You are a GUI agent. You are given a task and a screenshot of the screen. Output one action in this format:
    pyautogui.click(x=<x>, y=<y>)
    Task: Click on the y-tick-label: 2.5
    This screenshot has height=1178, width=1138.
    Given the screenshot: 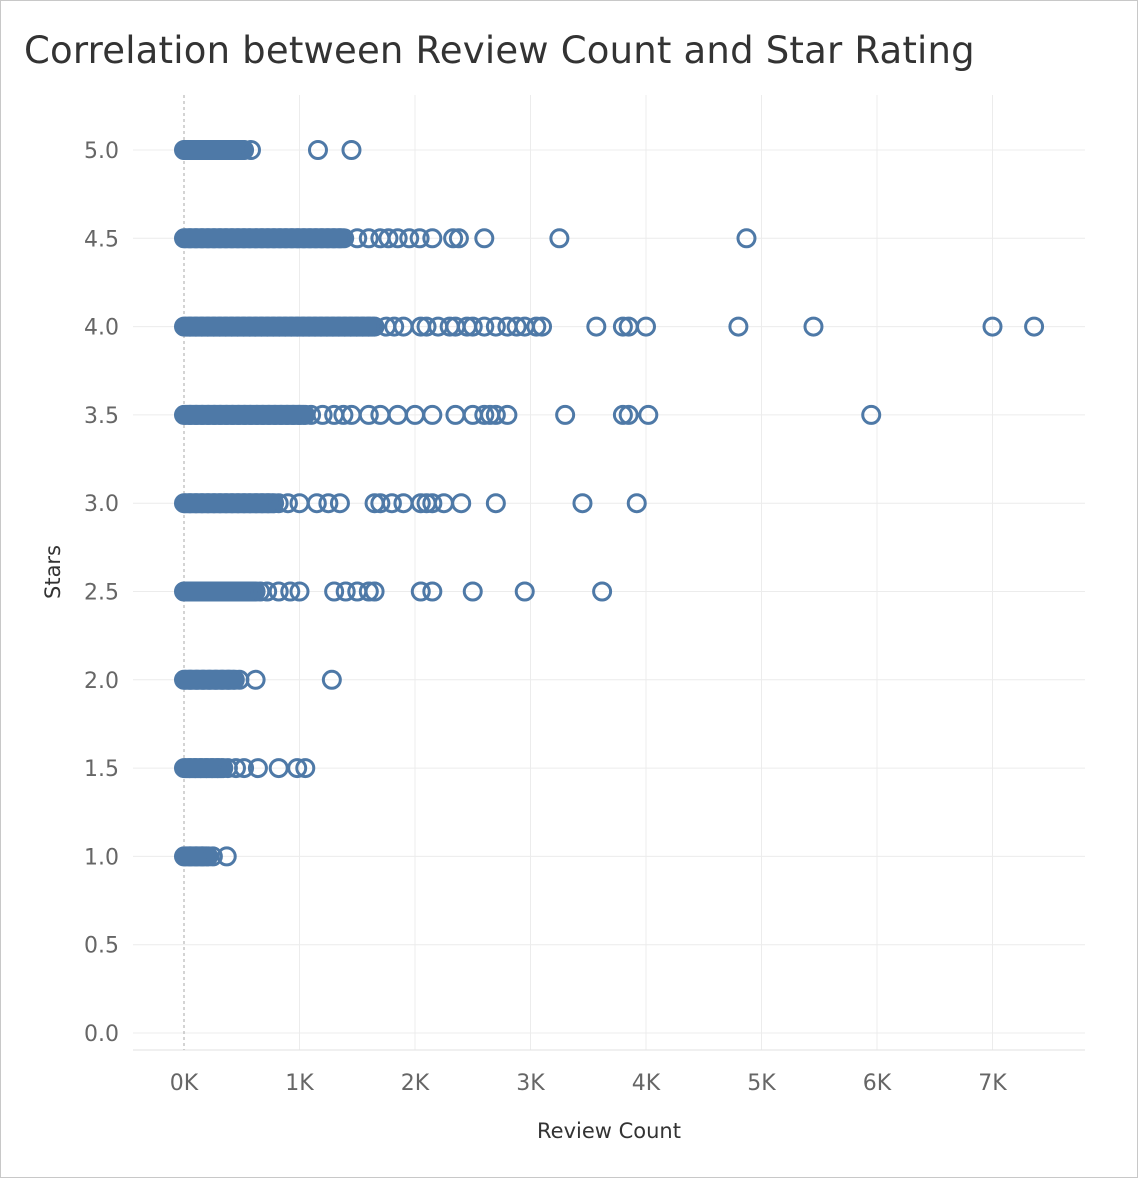 What is the action you would take?
    pyautogui.click(x=101, y=593)
    